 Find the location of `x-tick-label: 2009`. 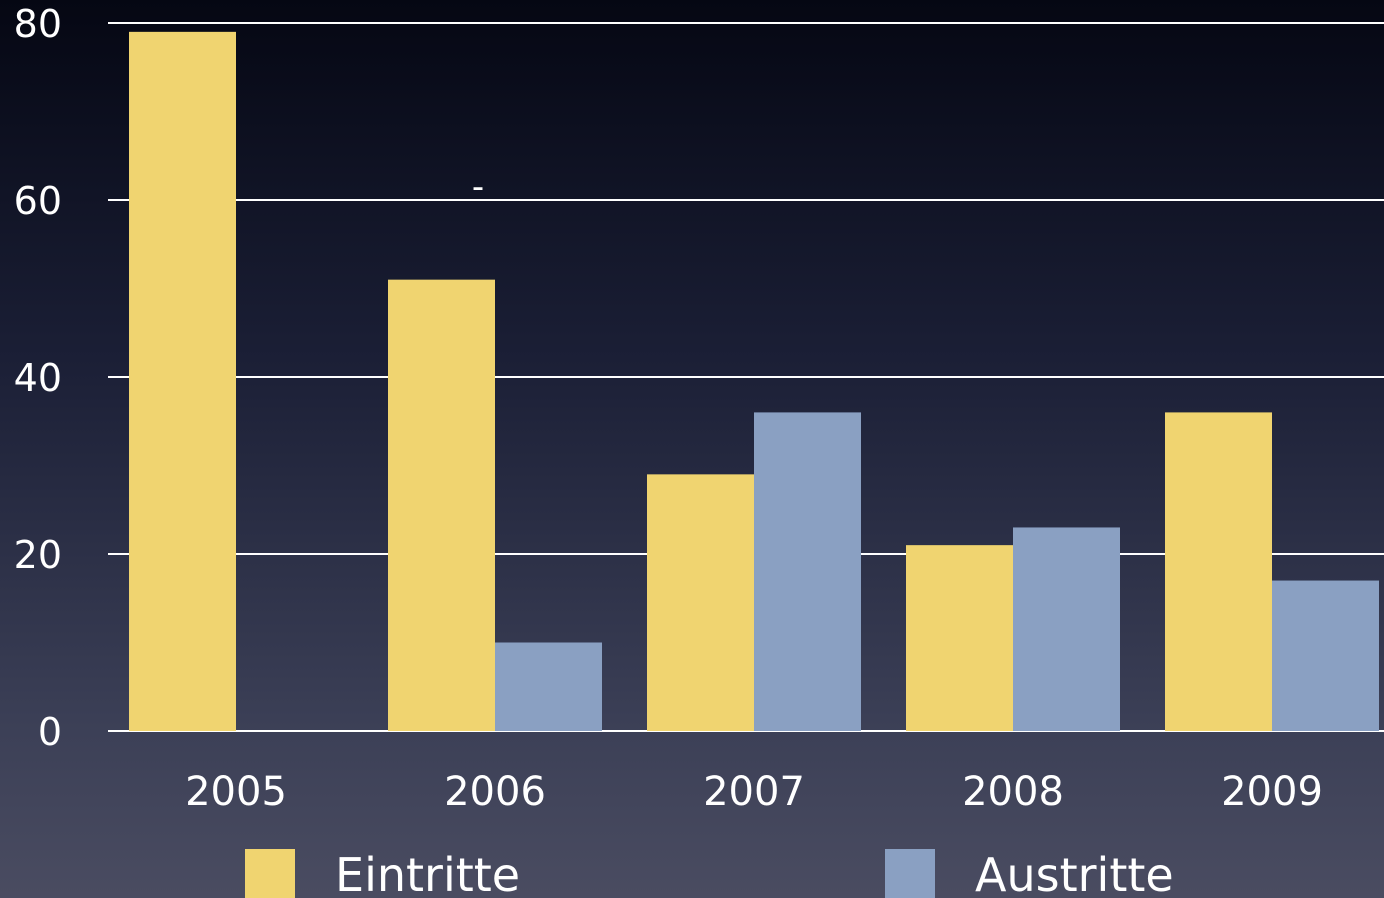

x-tick-label: 2009 is located at coordinates (1272, 792).